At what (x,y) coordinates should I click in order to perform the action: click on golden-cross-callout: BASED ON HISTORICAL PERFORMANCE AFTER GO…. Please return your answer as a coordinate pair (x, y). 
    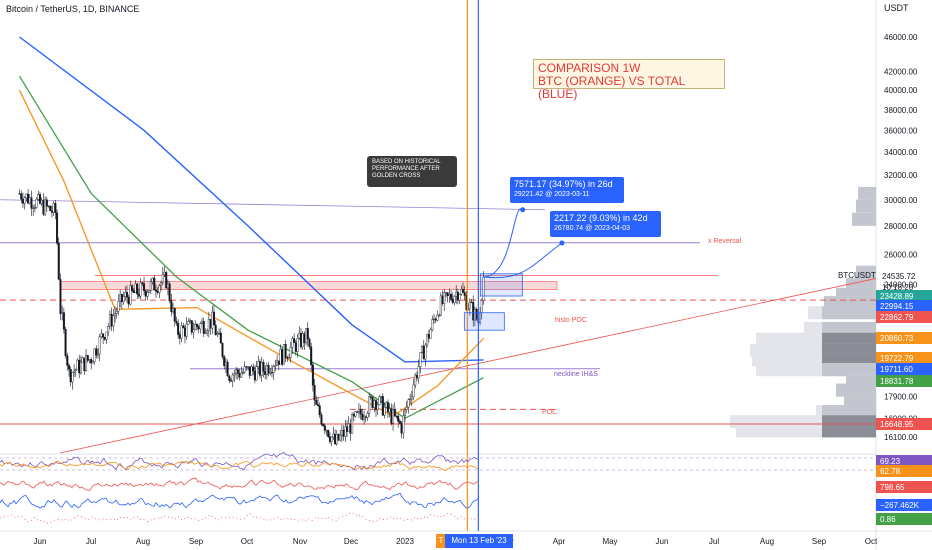
    Looking at the image, I should click on (412, 171).